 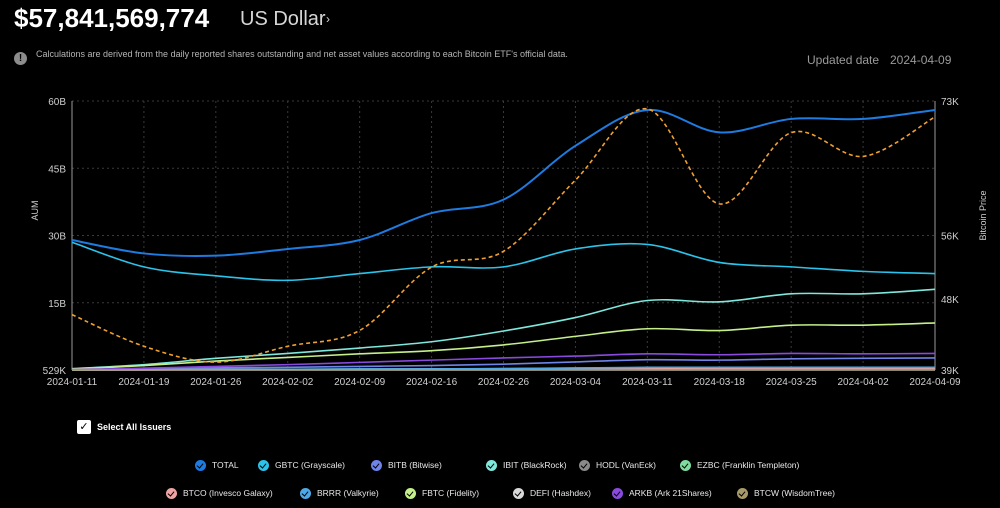 I want to click on series-line-arkb-ark-21shares, so click(x=503, y=361).